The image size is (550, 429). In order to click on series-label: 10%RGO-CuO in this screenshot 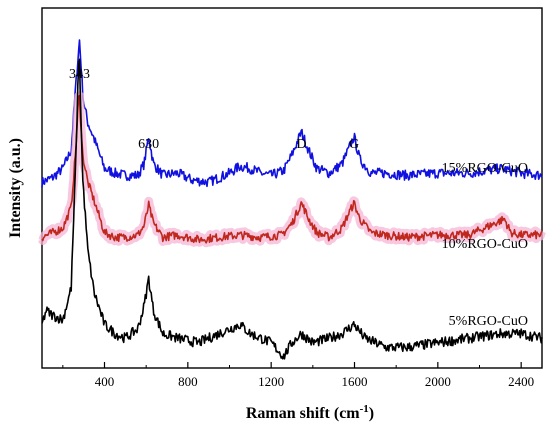, I will do `click(485, 244)`.